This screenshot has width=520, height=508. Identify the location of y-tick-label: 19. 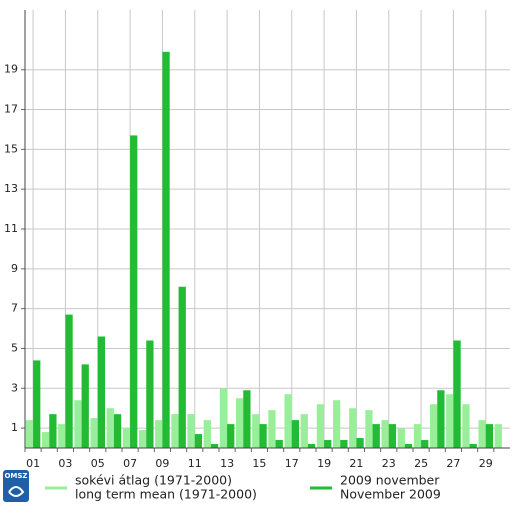
(11, 69).